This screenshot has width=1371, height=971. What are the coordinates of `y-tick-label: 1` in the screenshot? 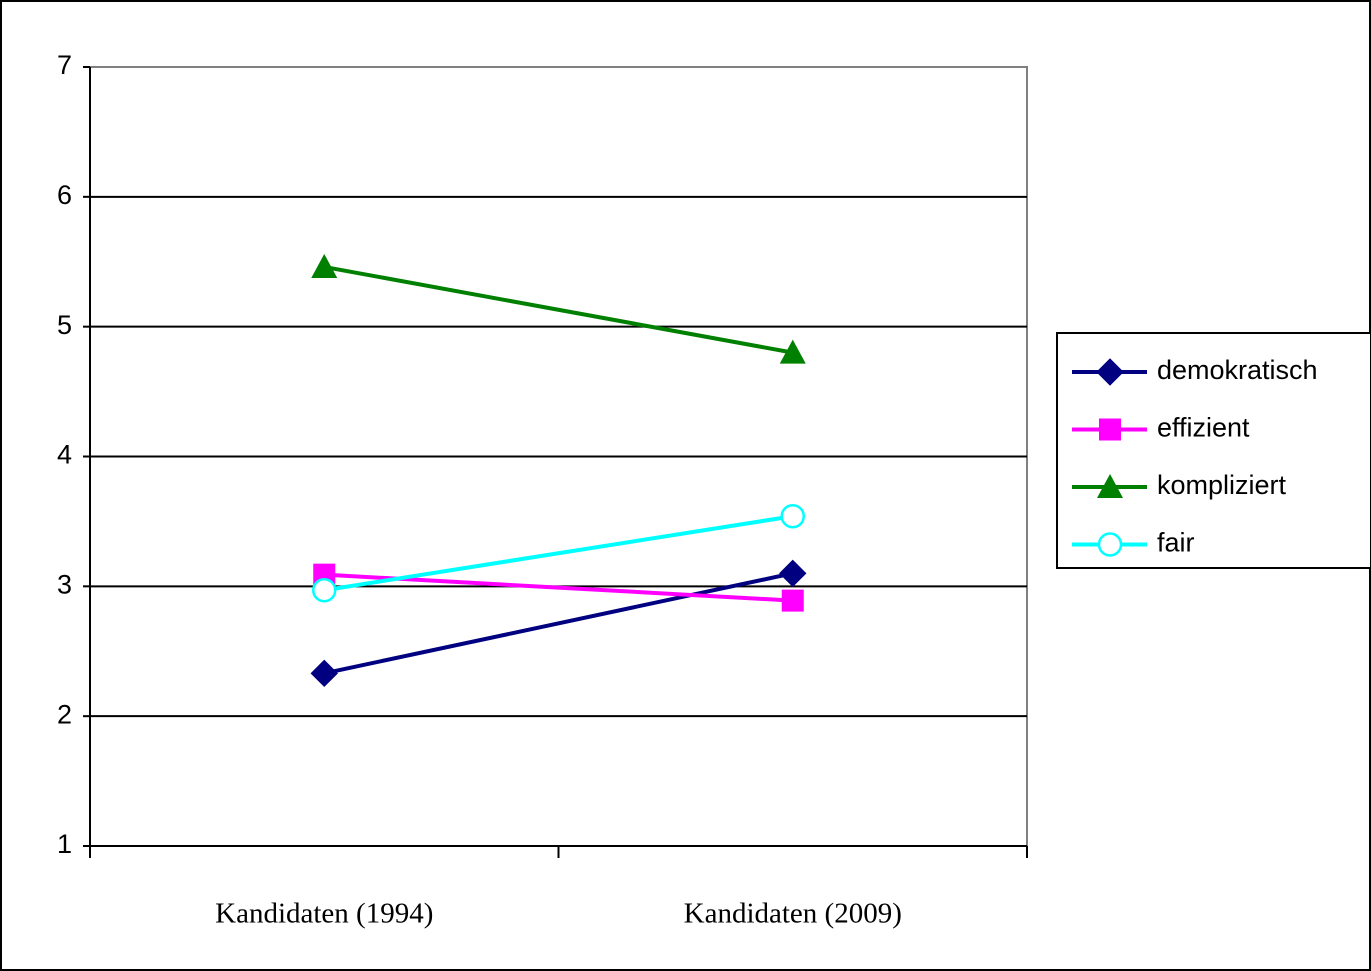 It's located at (64, 844).